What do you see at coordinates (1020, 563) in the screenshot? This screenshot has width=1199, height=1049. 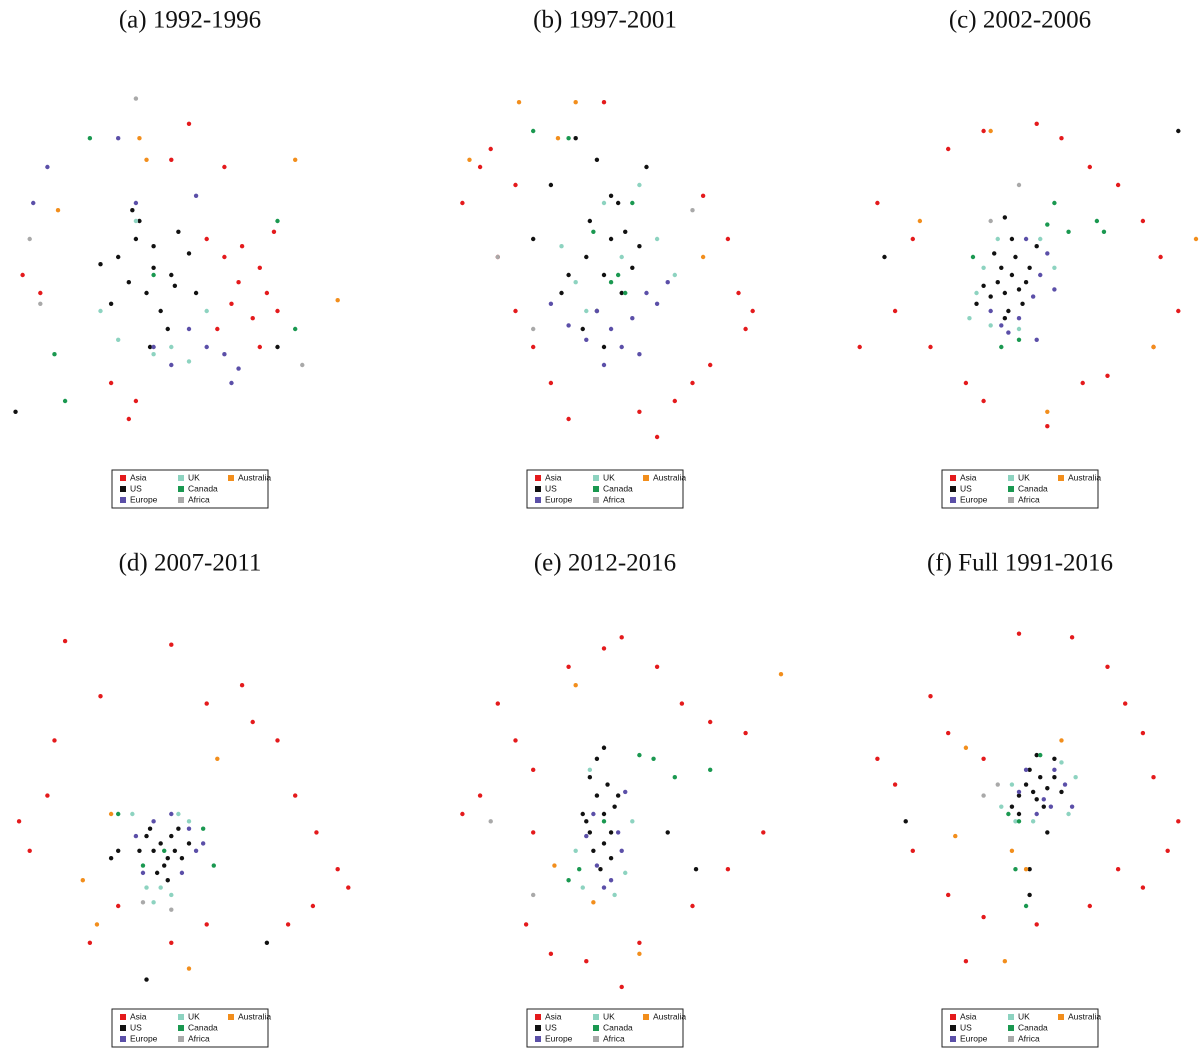 I see `panel-title: (f) Full 1991-2016` at bounding box center [1020, 563].